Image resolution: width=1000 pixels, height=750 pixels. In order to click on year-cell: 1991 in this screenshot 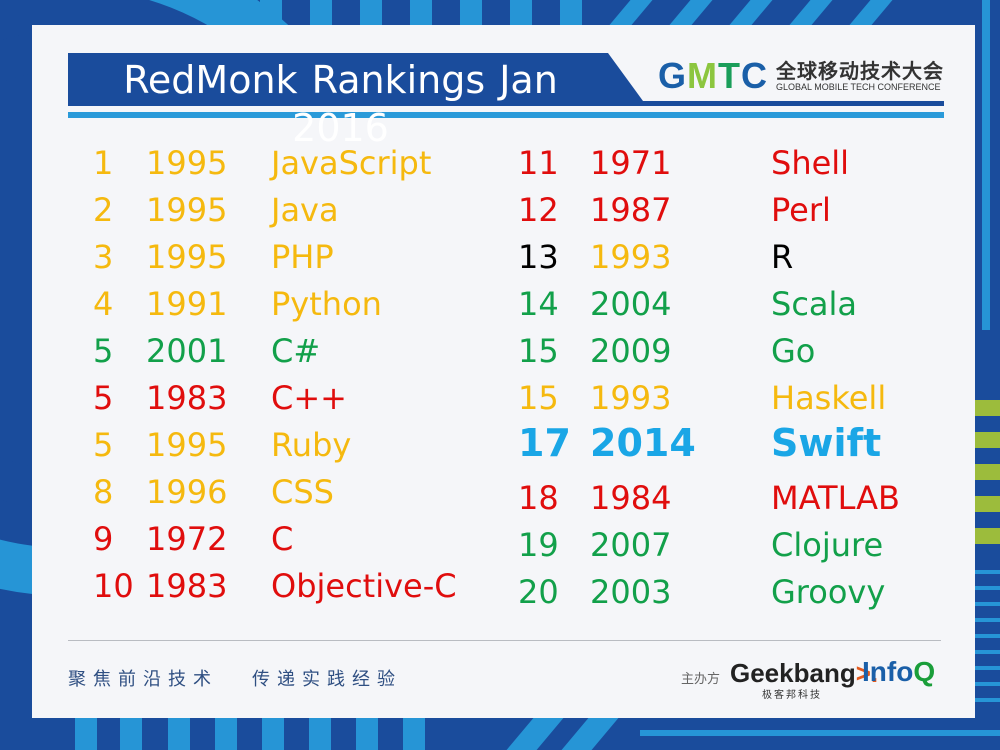, I will do `click(187, 304)`.